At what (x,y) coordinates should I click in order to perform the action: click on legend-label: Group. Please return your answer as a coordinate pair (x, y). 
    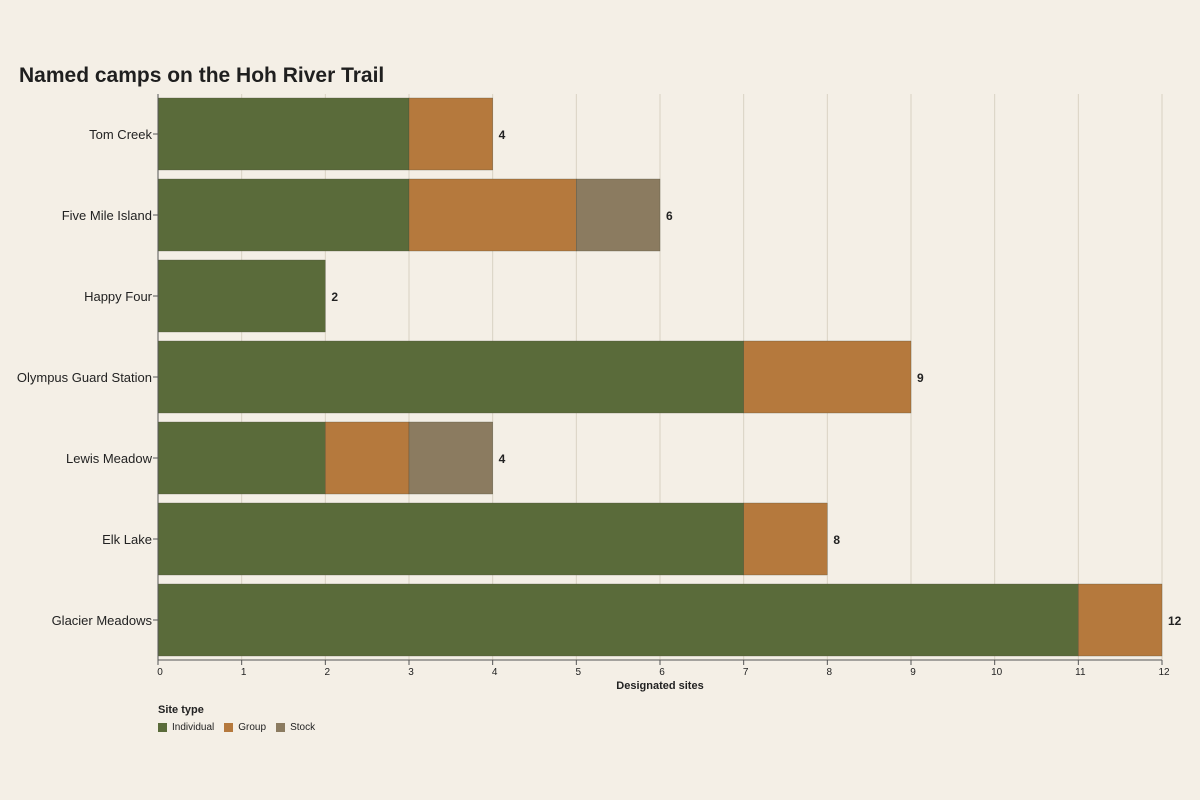
    Looking at the image, I should click on (252, 727).